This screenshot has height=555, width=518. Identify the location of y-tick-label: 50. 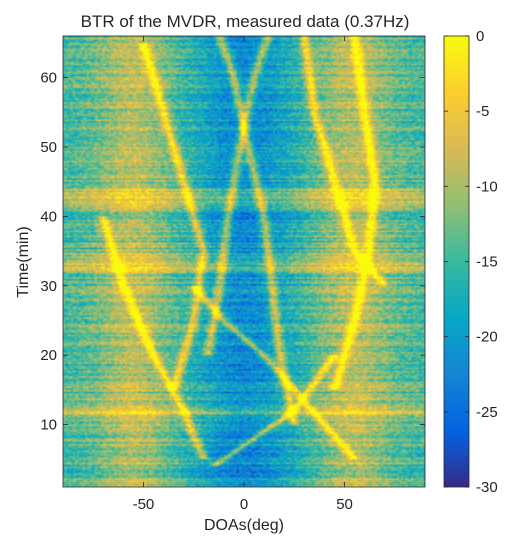
(48, 147).